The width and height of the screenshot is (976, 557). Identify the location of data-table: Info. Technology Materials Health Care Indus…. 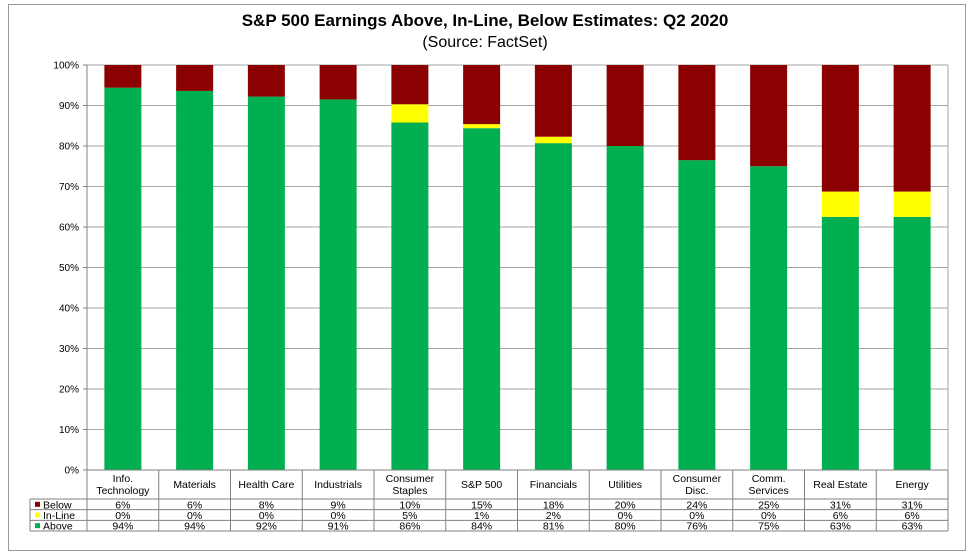
(489, 501).